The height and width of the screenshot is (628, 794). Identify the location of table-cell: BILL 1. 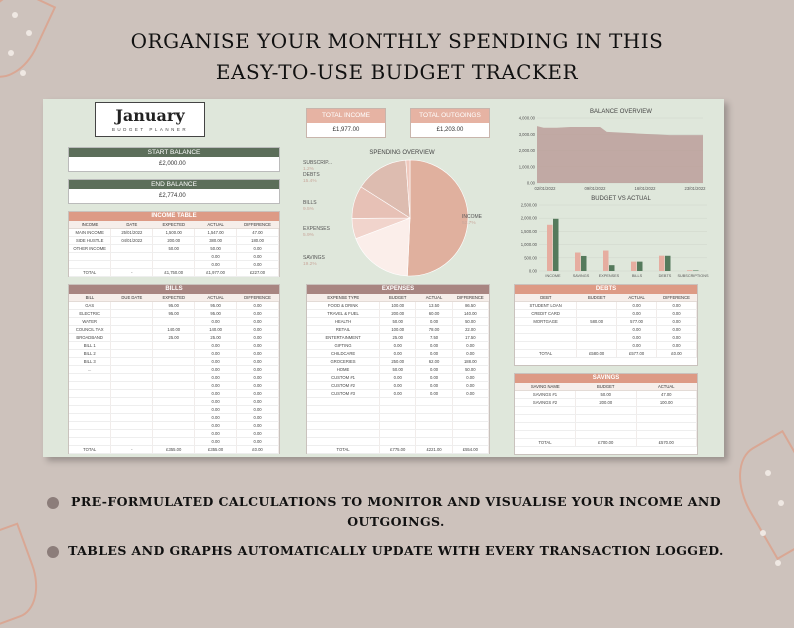
(90, 345).